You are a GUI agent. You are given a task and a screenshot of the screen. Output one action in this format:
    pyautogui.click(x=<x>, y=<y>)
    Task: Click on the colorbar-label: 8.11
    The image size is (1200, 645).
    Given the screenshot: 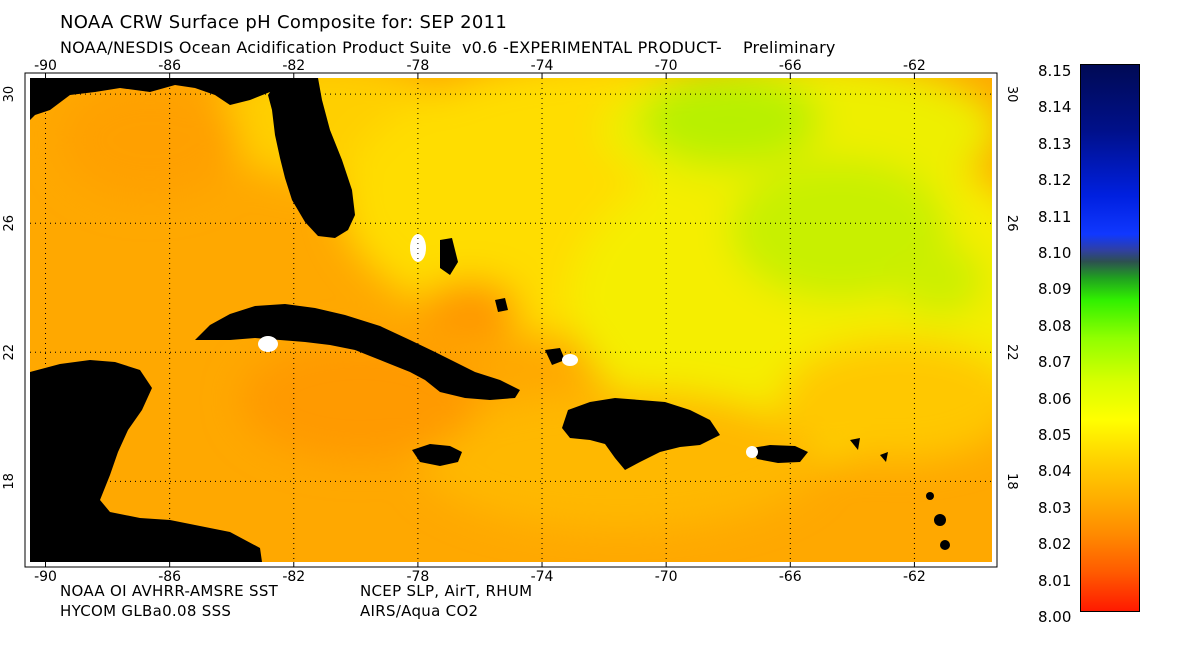 What is the action you would take?
    pyautogui.click(x=1055, y=216)
    